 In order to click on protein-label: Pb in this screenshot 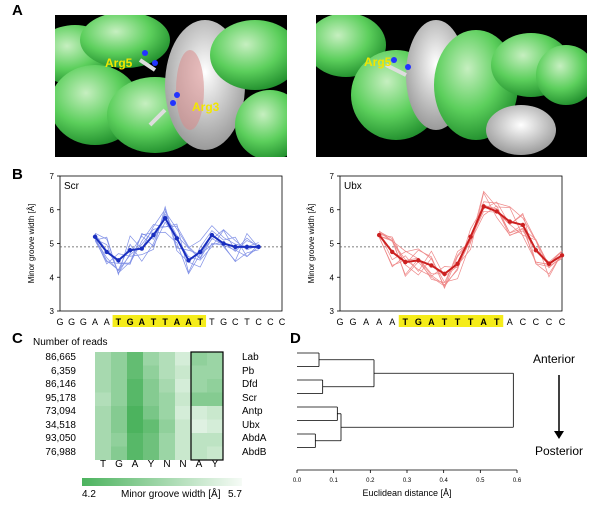, I will do `click(248, 371)`.